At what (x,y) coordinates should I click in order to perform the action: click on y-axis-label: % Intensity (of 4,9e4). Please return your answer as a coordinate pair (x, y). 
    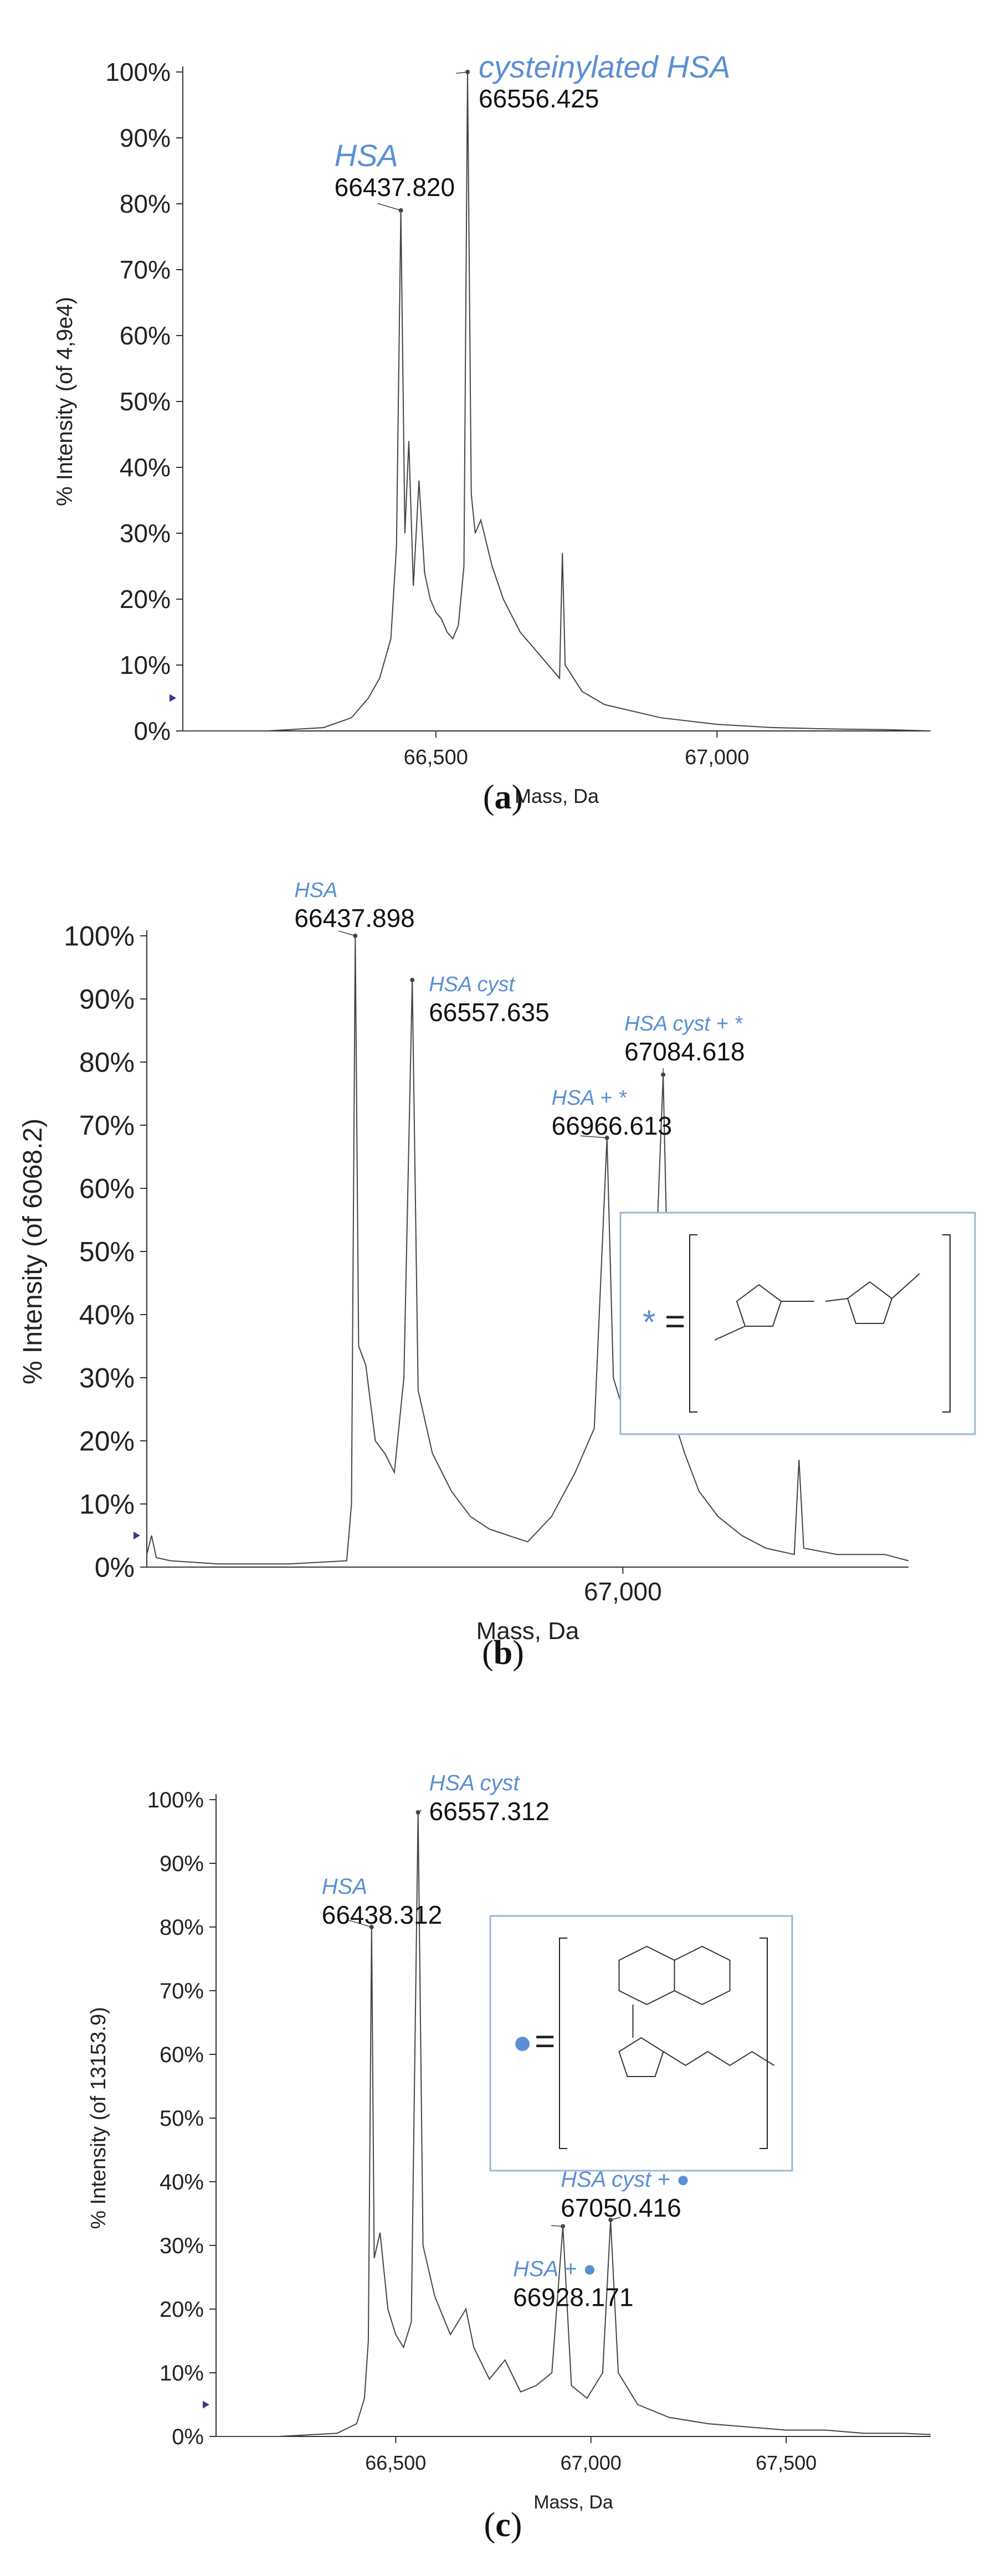
    Looking at the image, I should click on (65, 401).